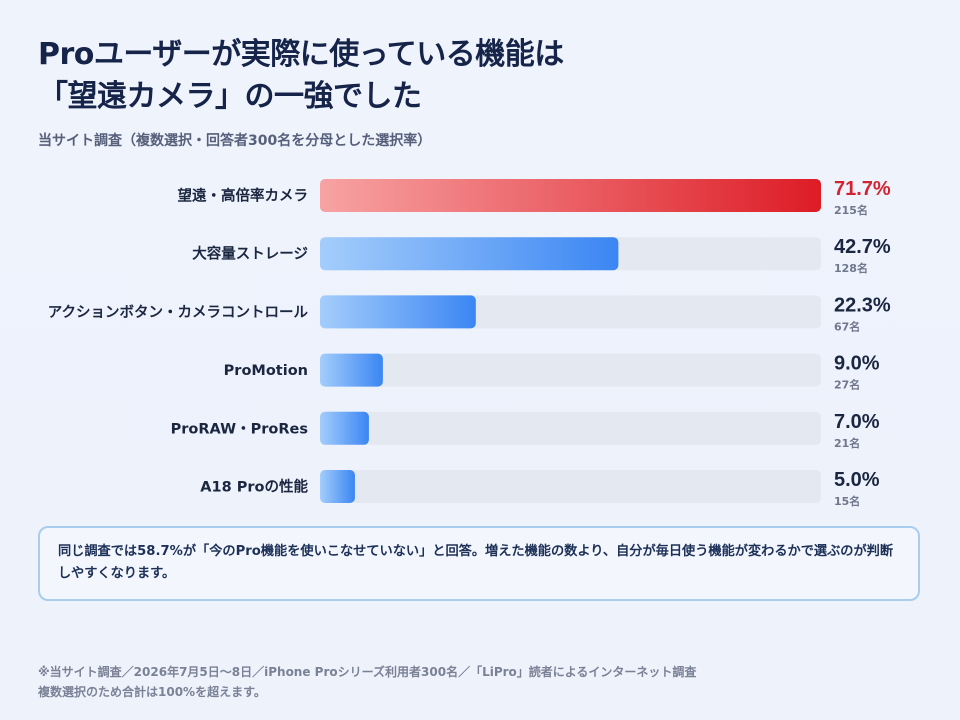  What do you see at coordinates (857, 480) in the screenshot?
I see `value-label: 5.0%` at bounding box center [857, 480].